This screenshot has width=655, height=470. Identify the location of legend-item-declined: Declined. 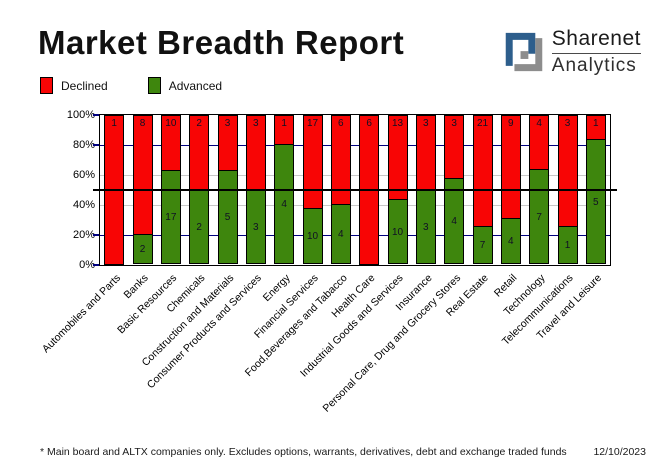
(74, 85).